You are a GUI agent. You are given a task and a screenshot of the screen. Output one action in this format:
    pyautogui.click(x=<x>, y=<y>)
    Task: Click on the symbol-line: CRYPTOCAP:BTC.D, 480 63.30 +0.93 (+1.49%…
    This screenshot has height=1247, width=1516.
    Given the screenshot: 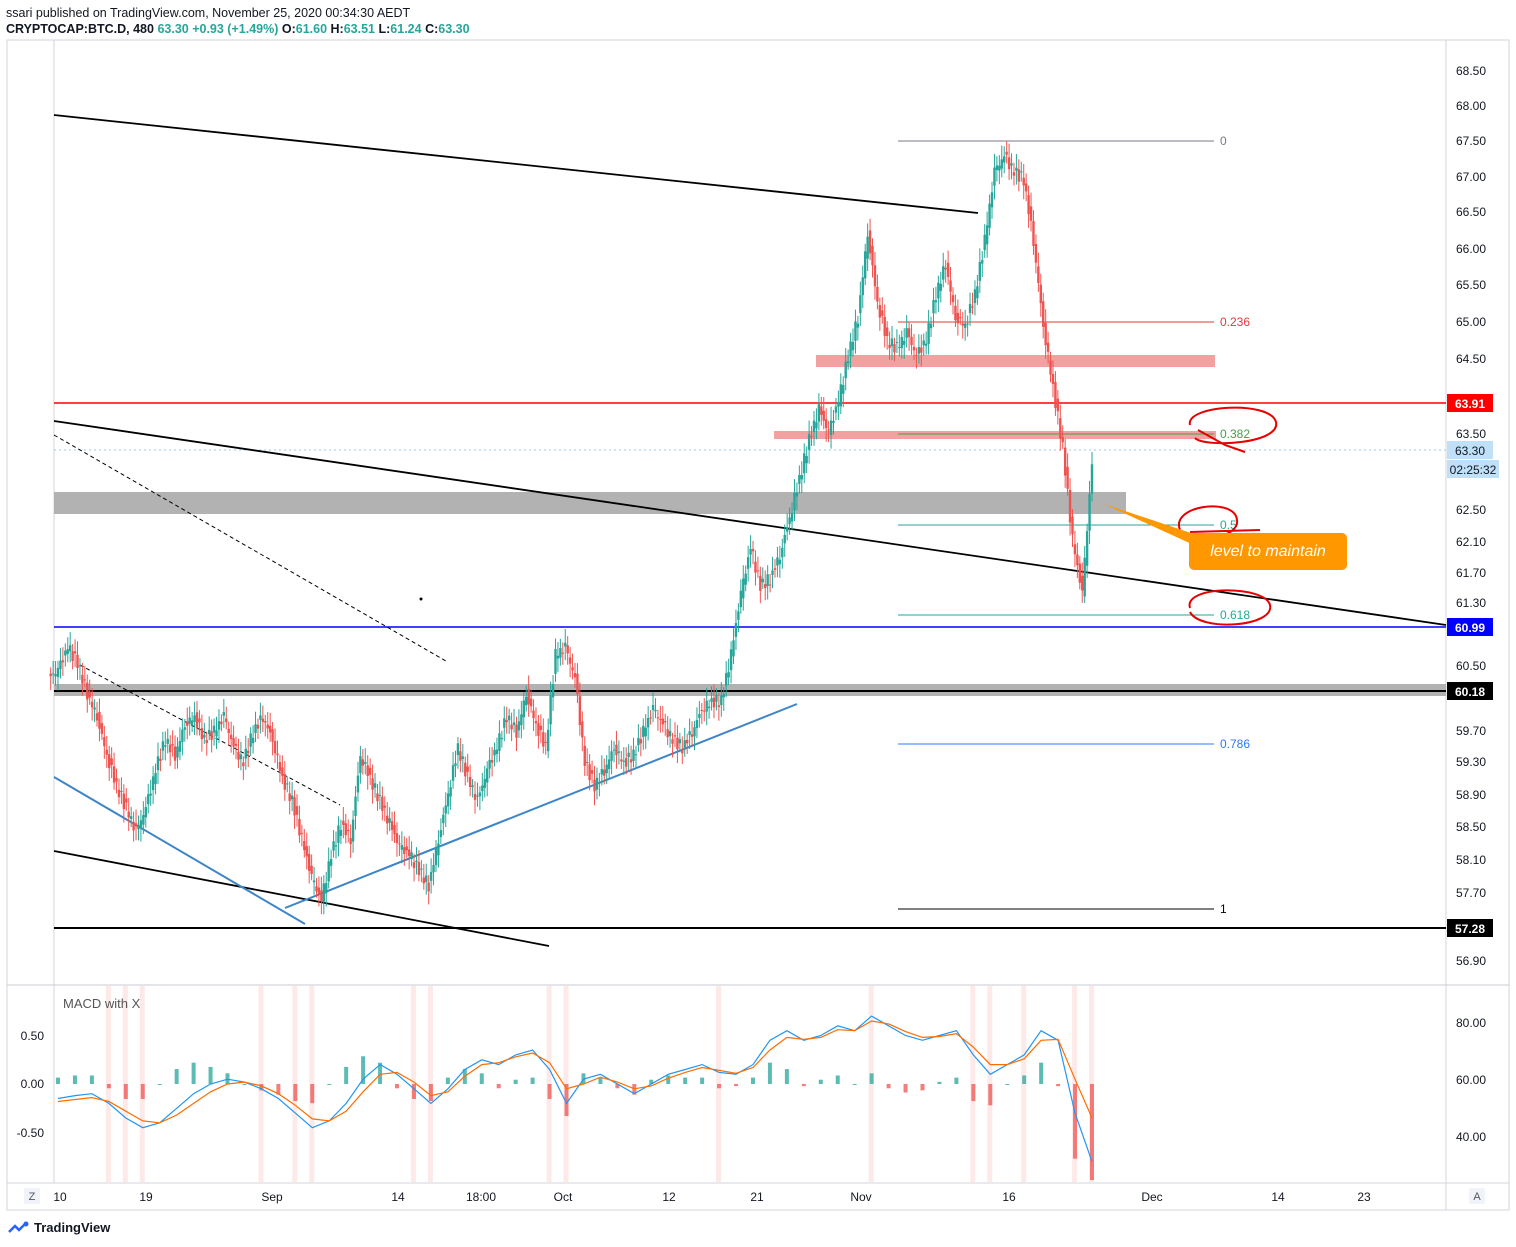 What is the action you would take?
    pyautogui.click(x=238, y=29)
    